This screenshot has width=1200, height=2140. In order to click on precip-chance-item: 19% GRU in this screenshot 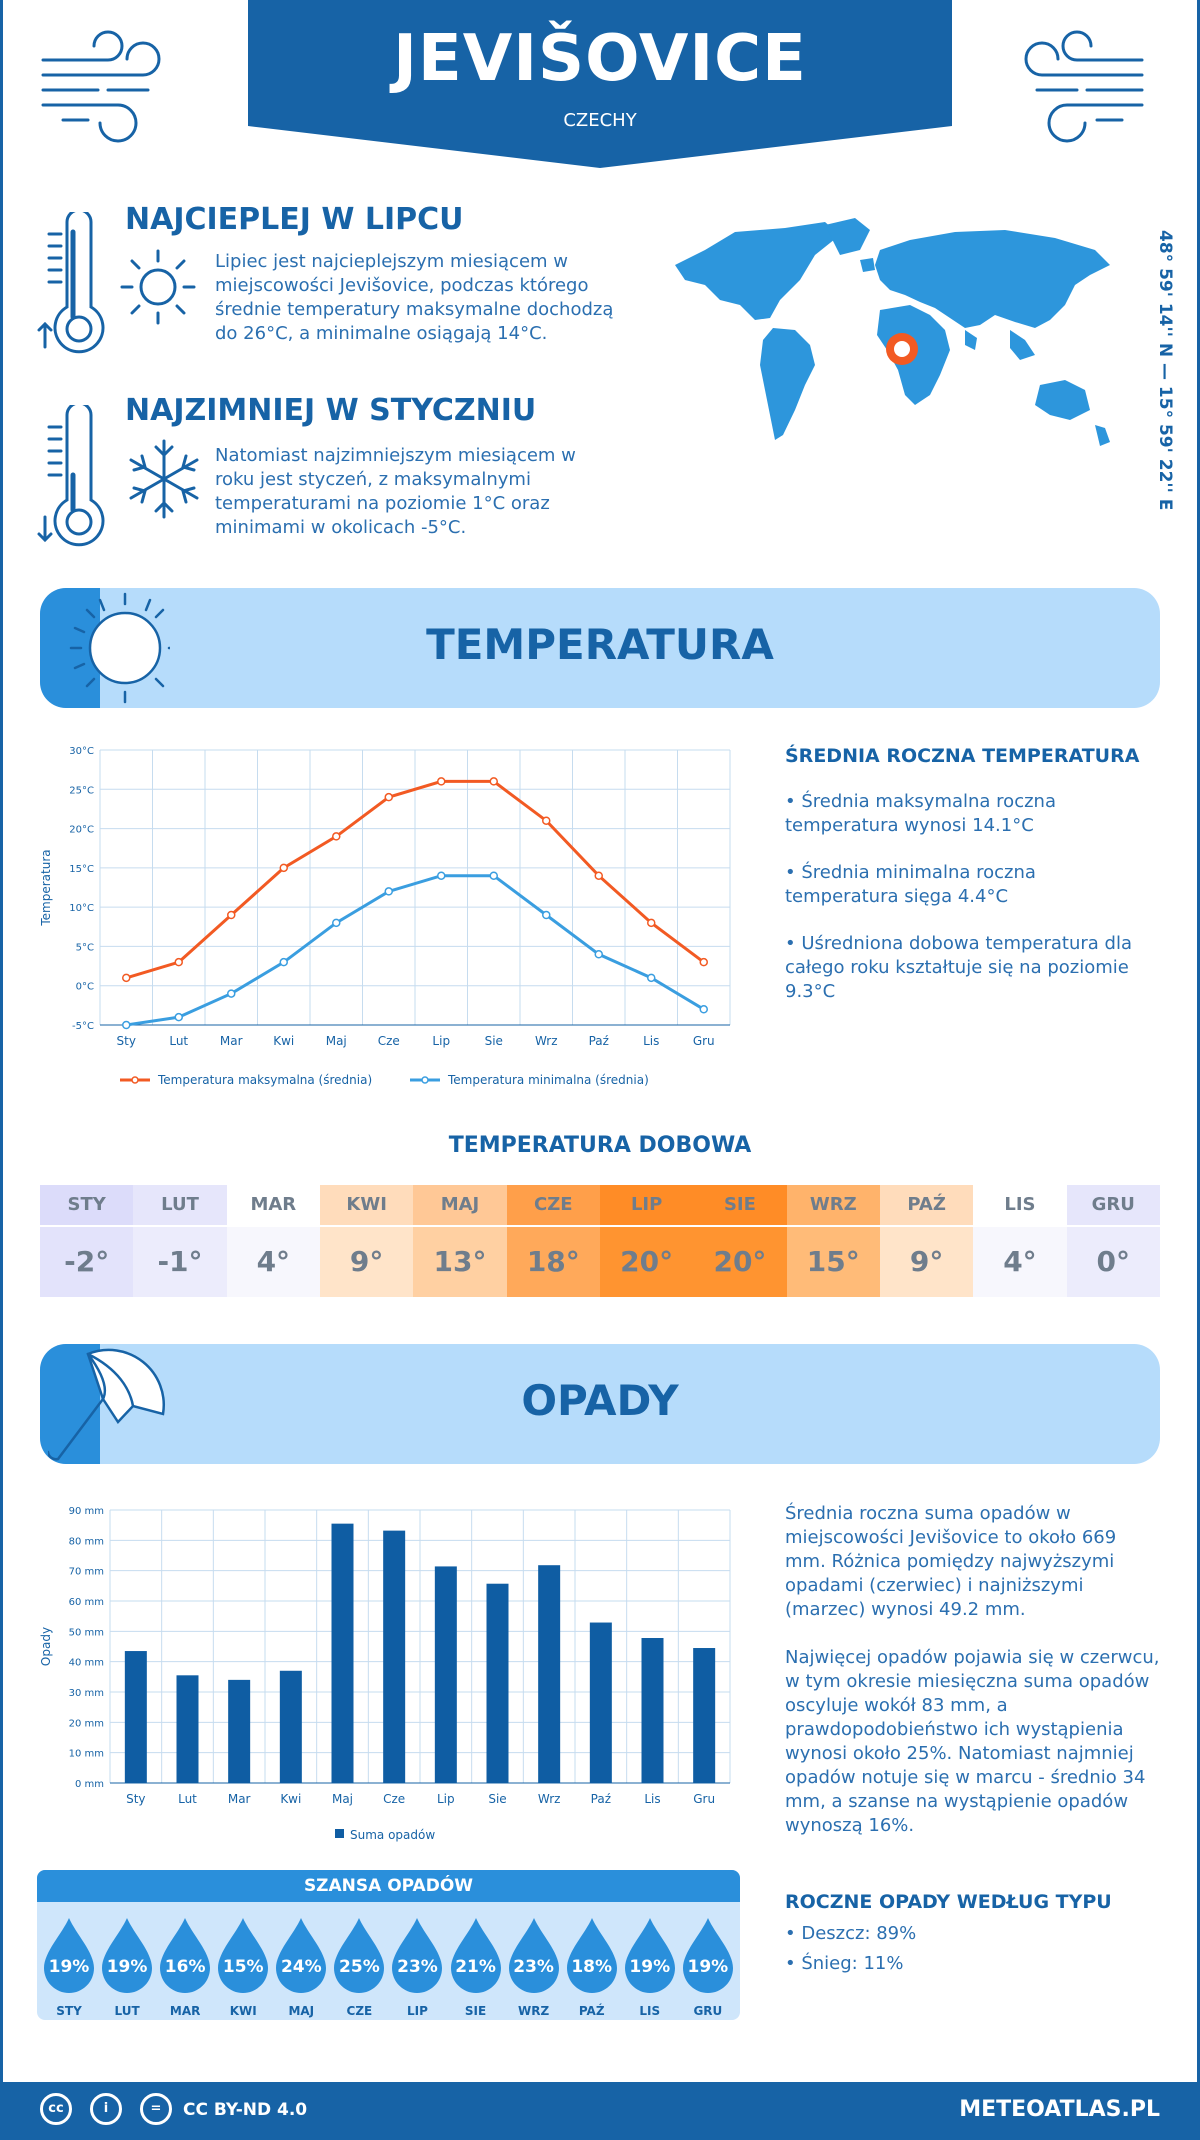, I will do `click(708, 1967)`.